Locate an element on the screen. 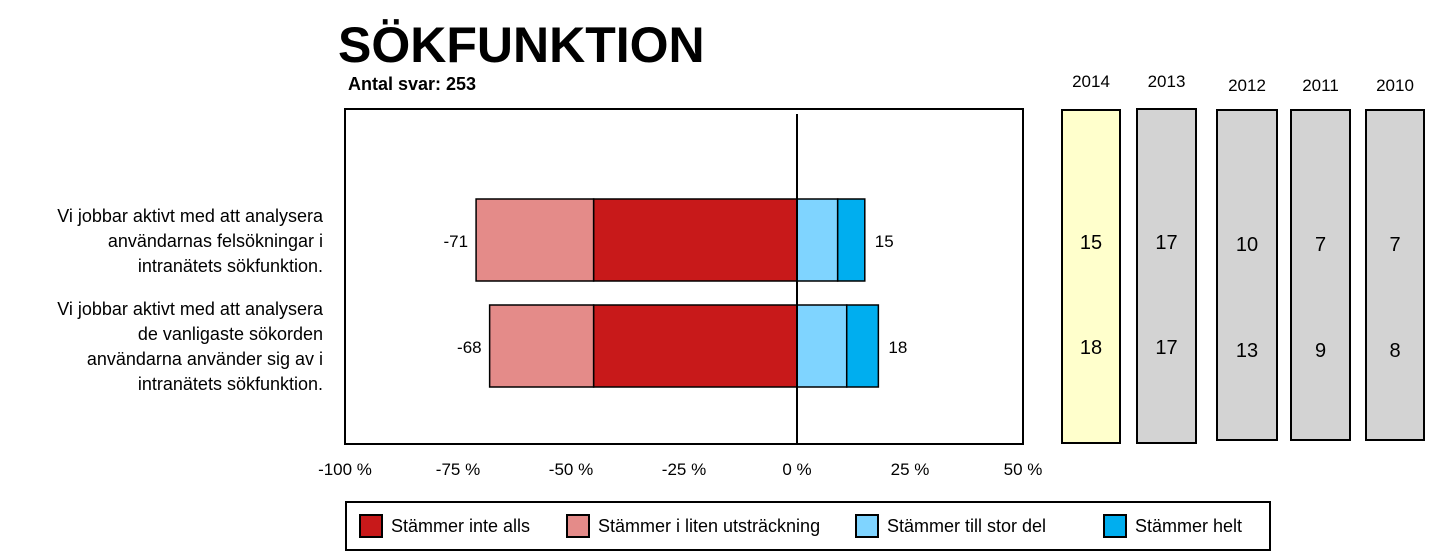 Image resolution: width=1433 pixels, height=552 pixels. legend-label: Stämmer till stor del is located at coordinates (967, 526).